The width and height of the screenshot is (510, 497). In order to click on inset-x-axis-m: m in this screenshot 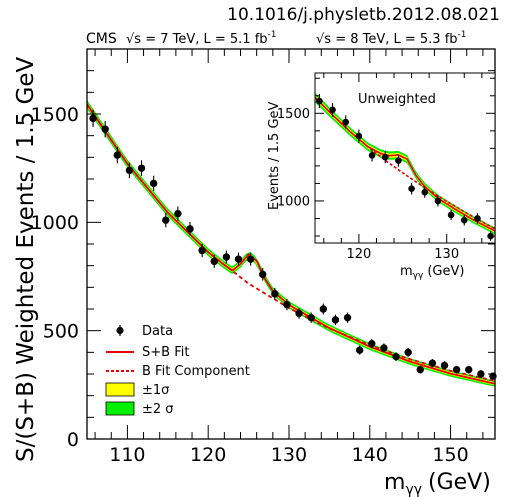, I will do `click(406, 271)`.